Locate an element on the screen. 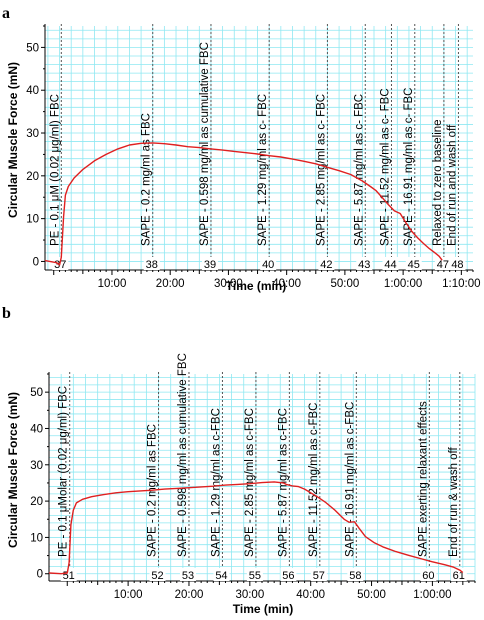 Image resolution: width=484 pixels, height=620 pixels. event-marker: 39 is located at coordinates (210, 265).